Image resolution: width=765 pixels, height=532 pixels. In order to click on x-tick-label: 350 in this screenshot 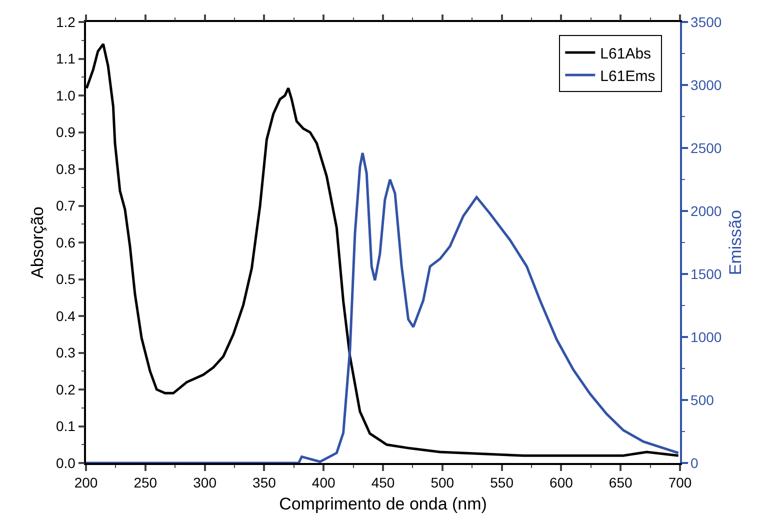, I will do `click(264, 482)`.